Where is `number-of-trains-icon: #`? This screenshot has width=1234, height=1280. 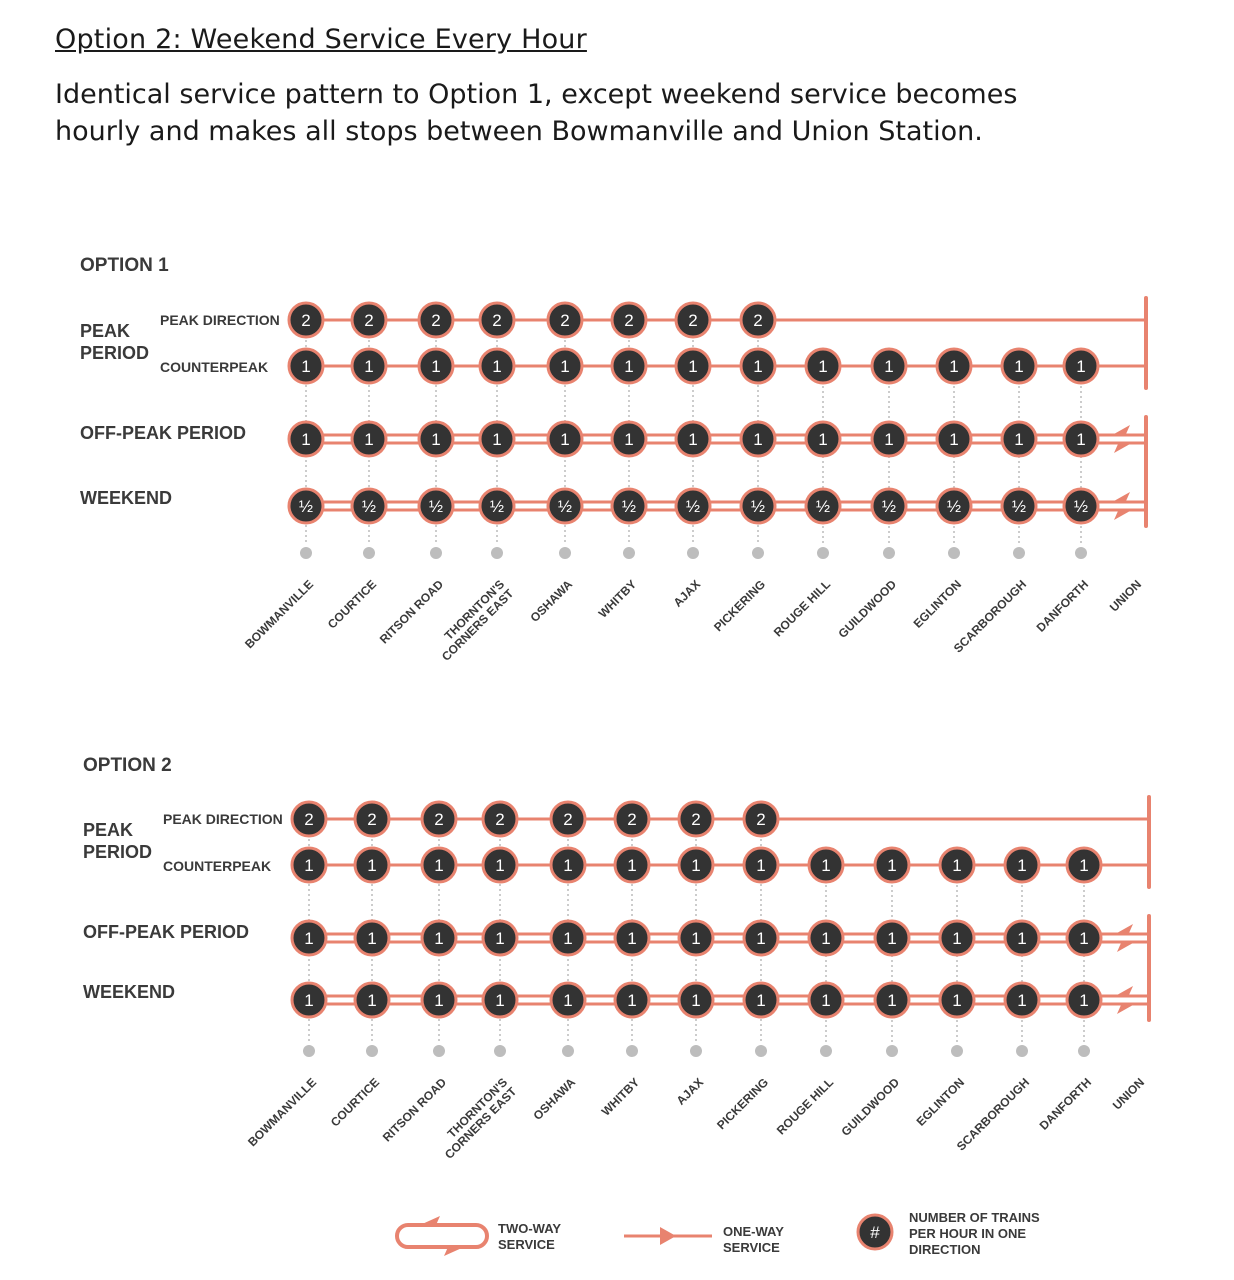
number-of-trains-icon: # is located at coordinates (875, 1232).